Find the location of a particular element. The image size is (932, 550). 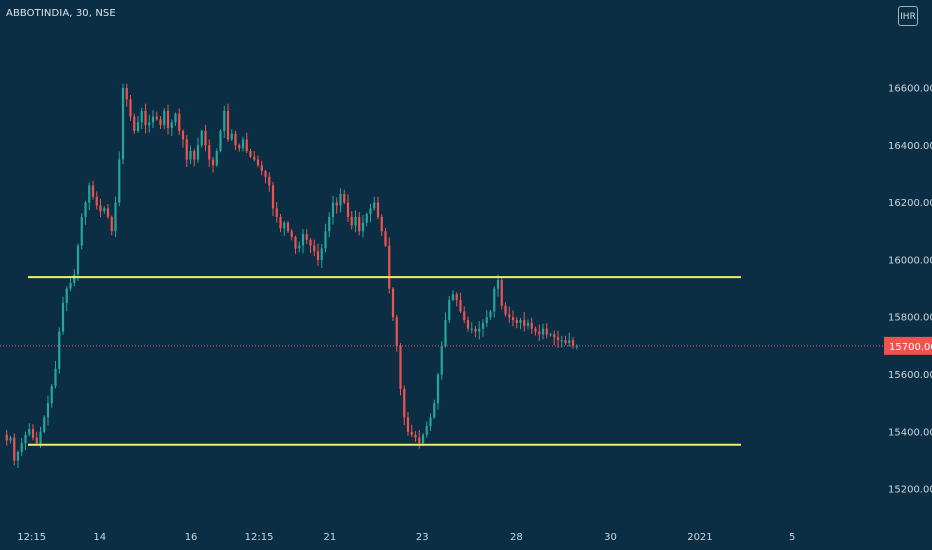

y-tick-label: 16600.00 is located at coordinates (910, 88).